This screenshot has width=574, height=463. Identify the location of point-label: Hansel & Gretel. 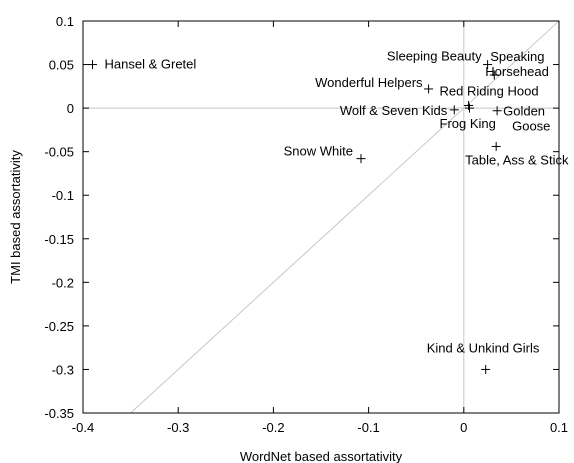
(151, 64).